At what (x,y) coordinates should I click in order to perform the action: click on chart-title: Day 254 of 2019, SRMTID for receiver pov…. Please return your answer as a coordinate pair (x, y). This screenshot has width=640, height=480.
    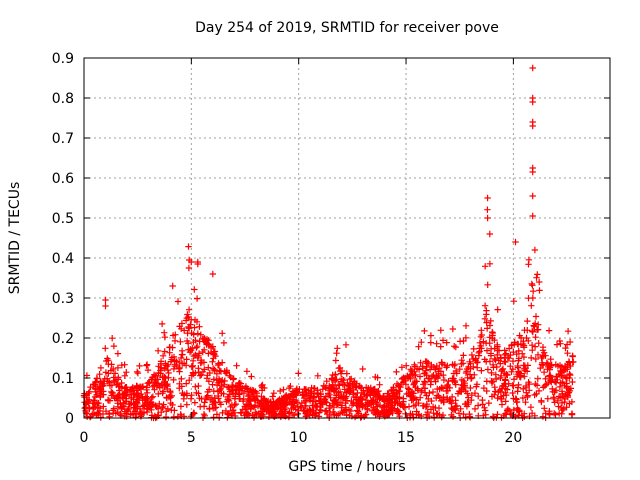
    Looking at the image, I should click on (347, 28).